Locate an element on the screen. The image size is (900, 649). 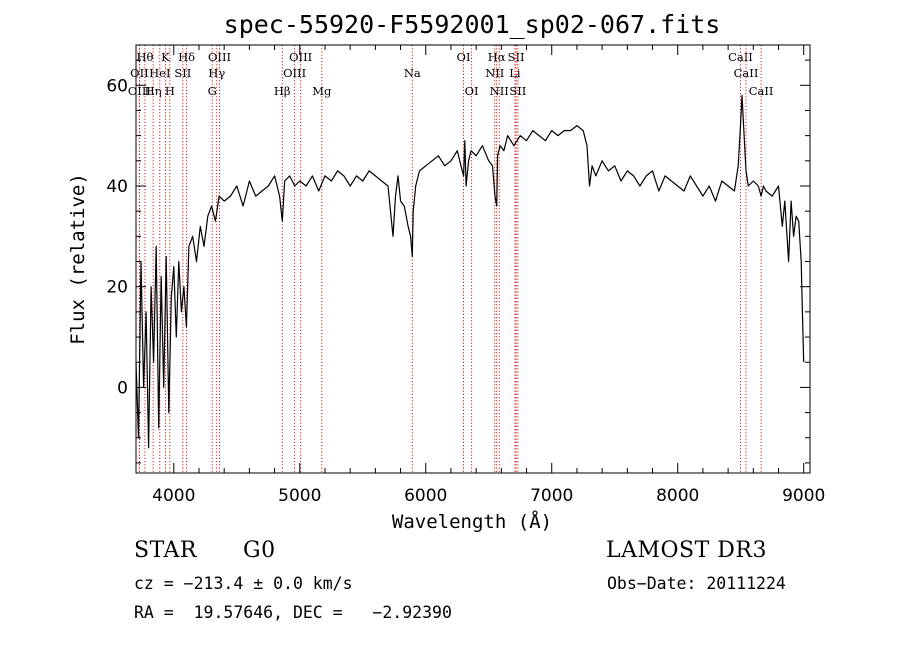
line-marker-label-6: H is located at coordinates (170, 91).